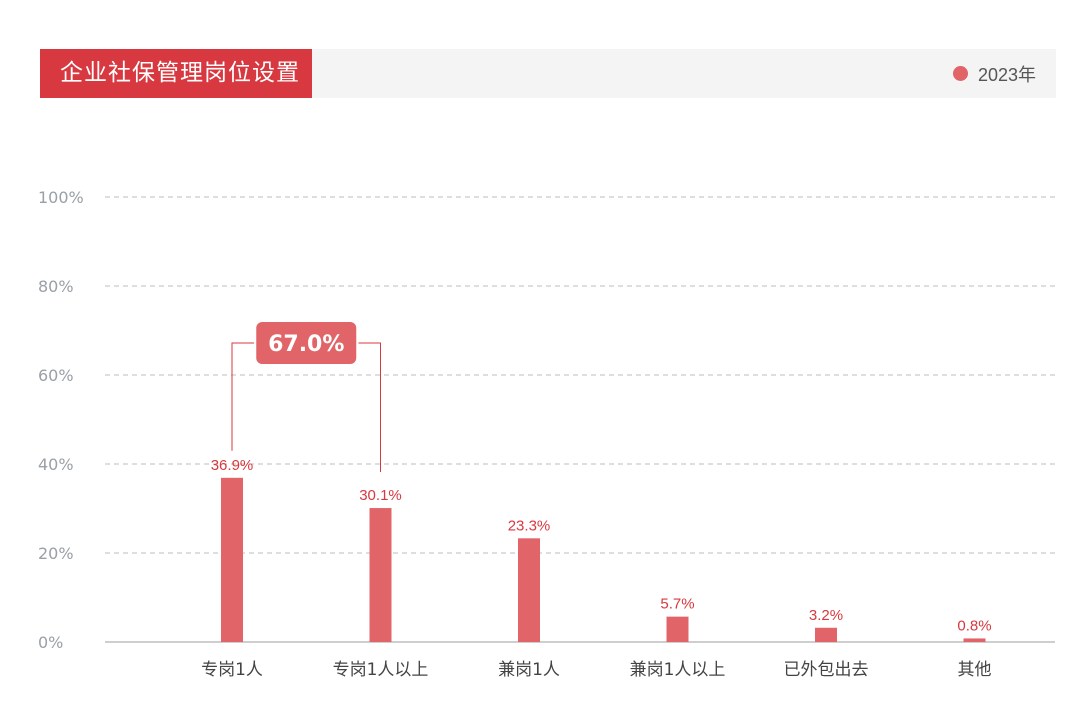 The height and width of the screenshot is (713, 1080). What do you see at coordinates (56, 375) in the screenshot?
I see `y-tick-label: 60%` at bounding box center [56, 375].